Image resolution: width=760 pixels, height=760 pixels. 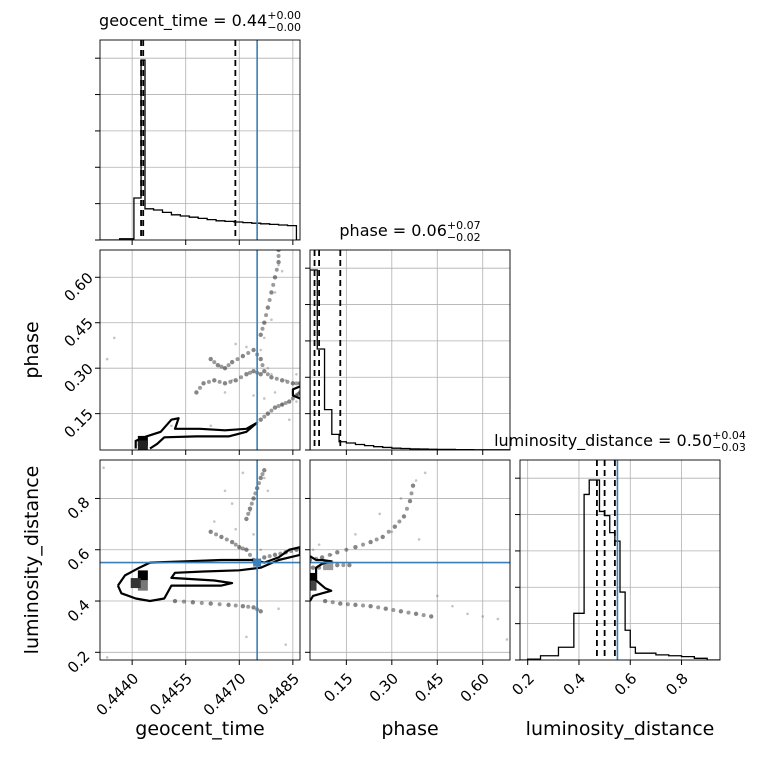 What do you see at coordinates (729, 447) in the screenshot?
I see `title-lower-error: −0.03` at bounding box center [729, 447].